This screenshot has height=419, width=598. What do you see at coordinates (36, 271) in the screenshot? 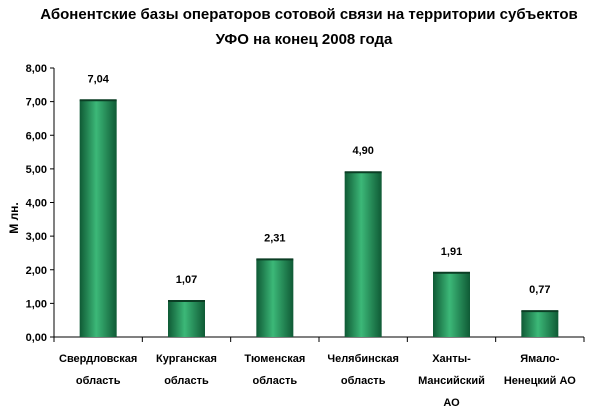
I see `y-tick-label: 2,00` at bounding box center [36, 271].